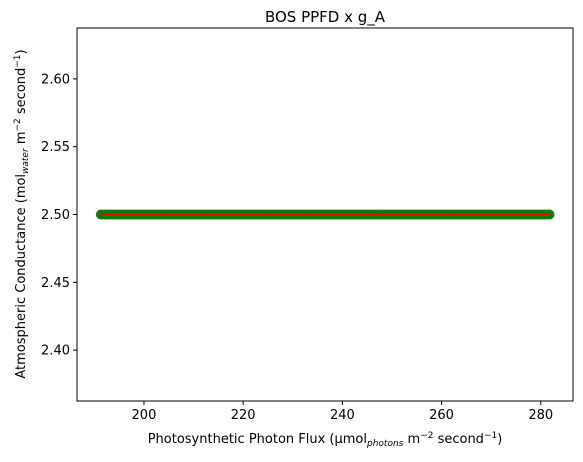  I want to click on x-tick-label: 220, so click(243, 415).